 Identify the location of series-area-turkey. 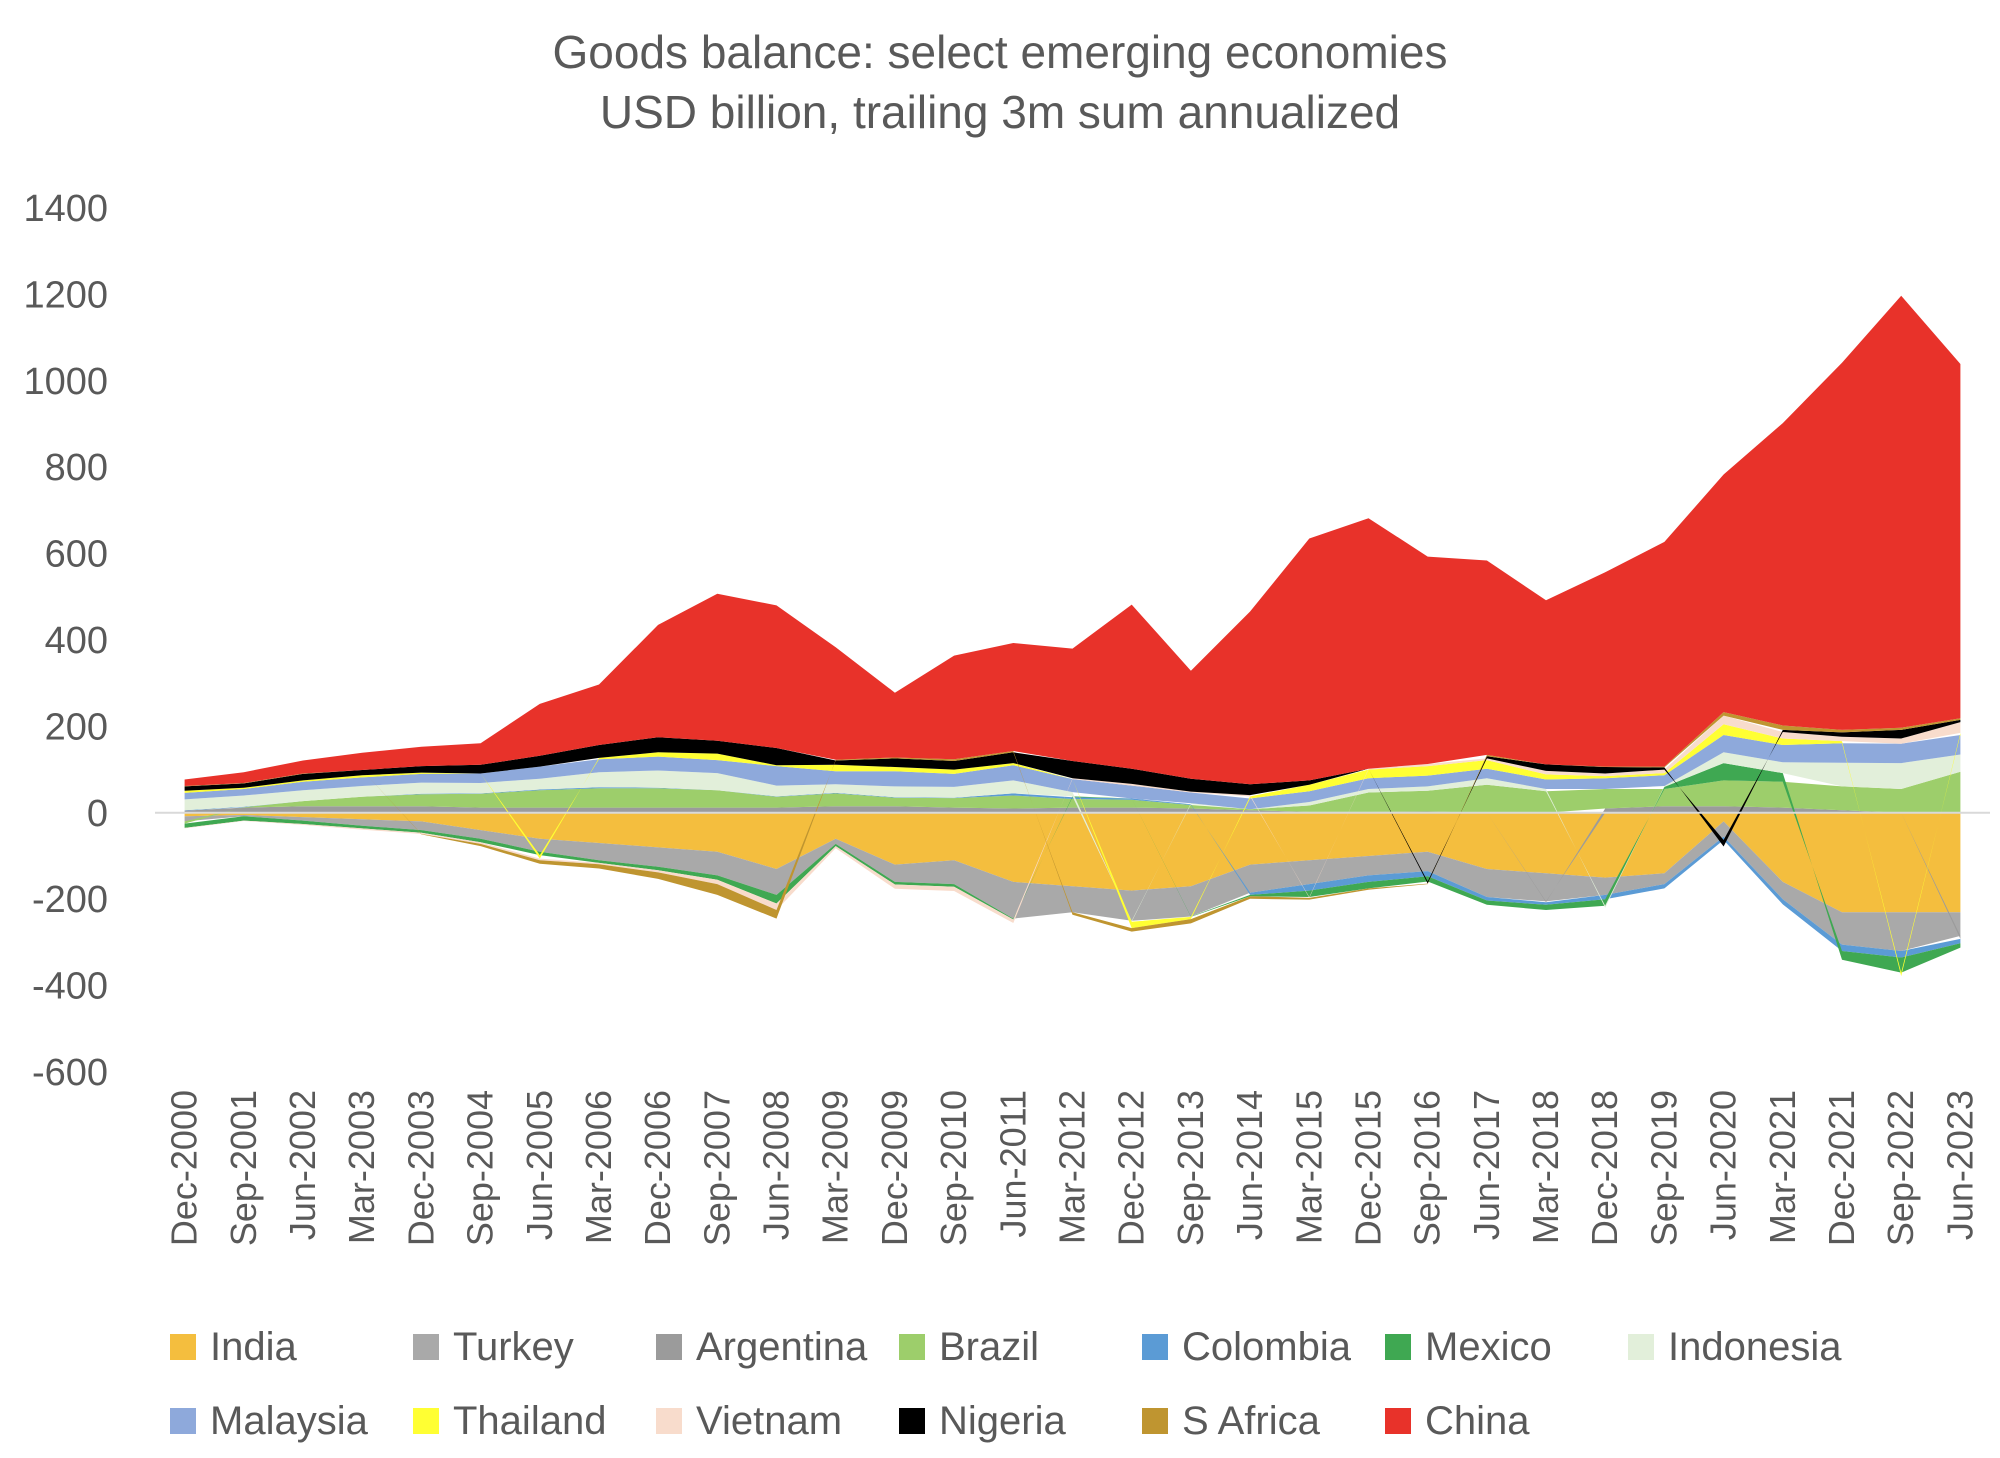
(1072, 883).